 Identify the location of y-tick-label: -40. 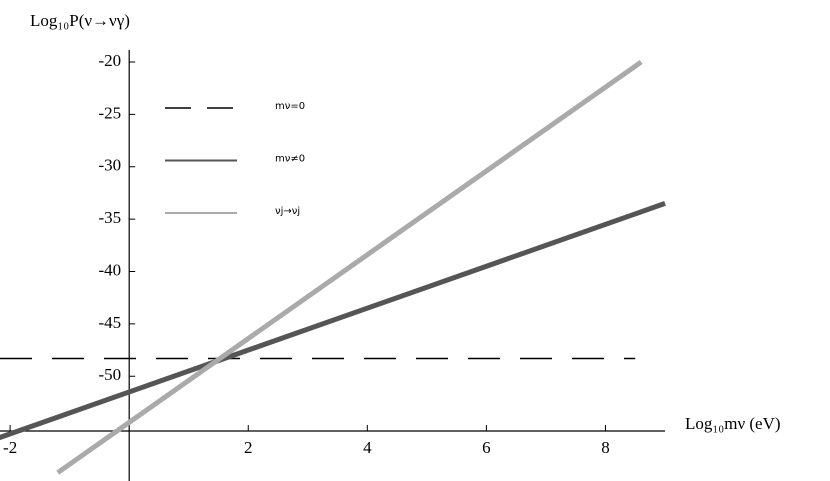
(110, 269).